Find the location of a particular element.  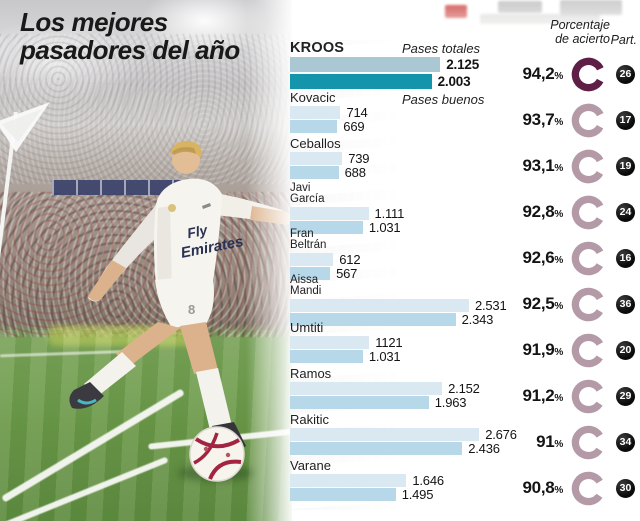

player-bars: Ramos 2.152 1.963 is located at coordinates (412, 388).